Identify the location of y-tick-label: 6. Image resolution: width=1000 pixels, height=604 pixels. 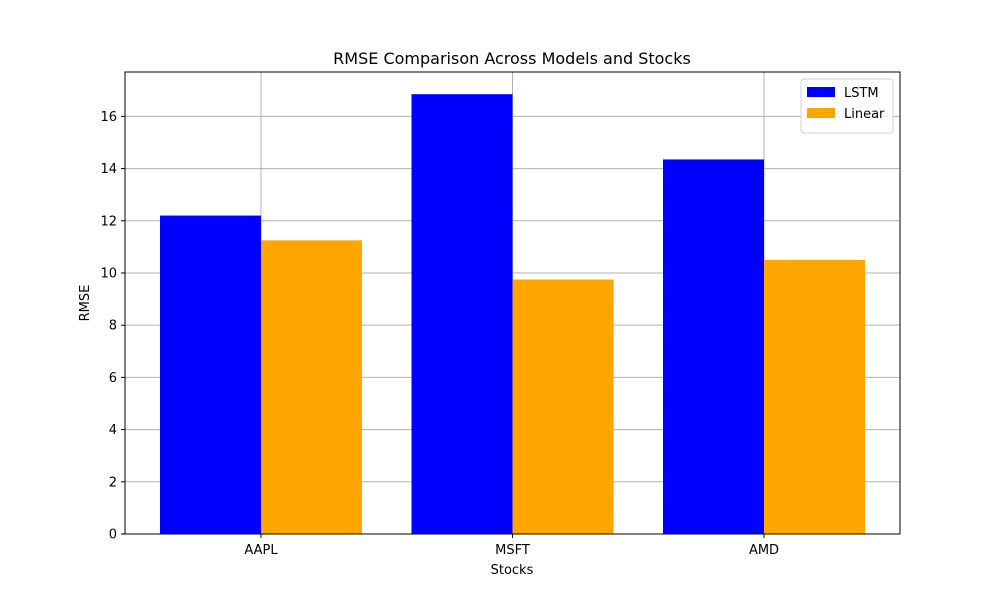
(113, 378).